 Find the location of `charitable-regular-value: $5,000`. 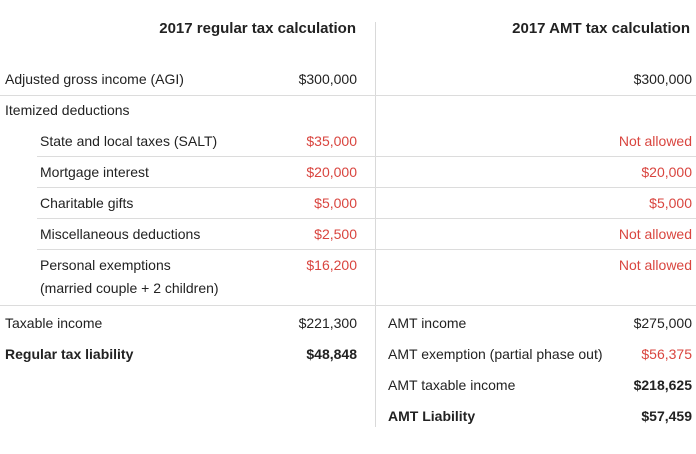

charitable-regular-value: $5,000 is located at coordinates (335, 203).